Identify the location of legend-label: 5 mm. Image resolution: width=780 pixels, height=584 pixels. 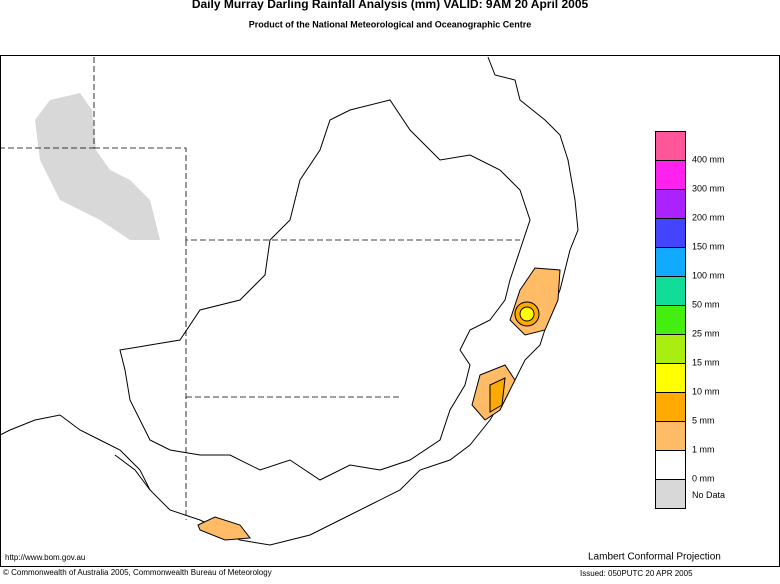
(703, 420).